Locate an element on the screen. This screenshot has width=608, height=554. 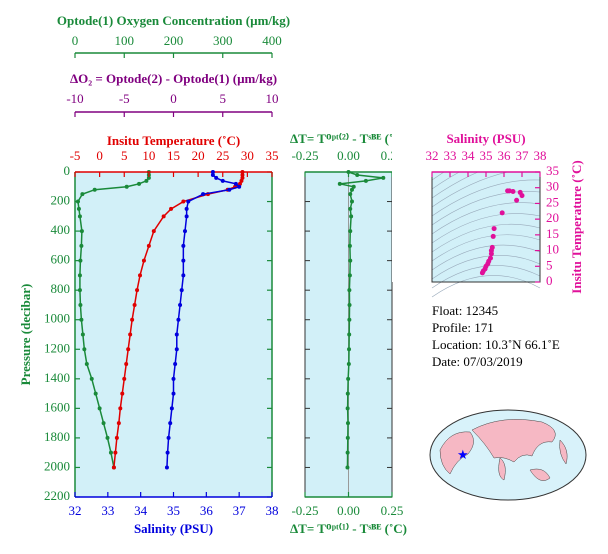
clip-frame is located at coordinates (496, 197).